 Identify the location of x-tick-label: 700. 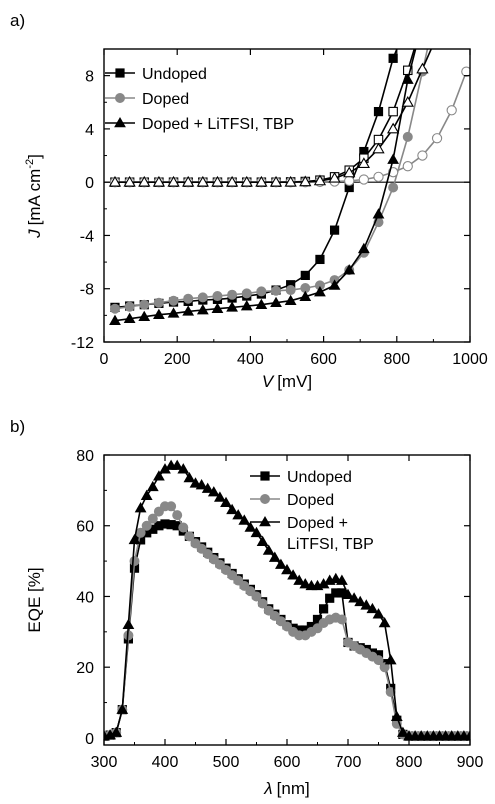
(348, 762).